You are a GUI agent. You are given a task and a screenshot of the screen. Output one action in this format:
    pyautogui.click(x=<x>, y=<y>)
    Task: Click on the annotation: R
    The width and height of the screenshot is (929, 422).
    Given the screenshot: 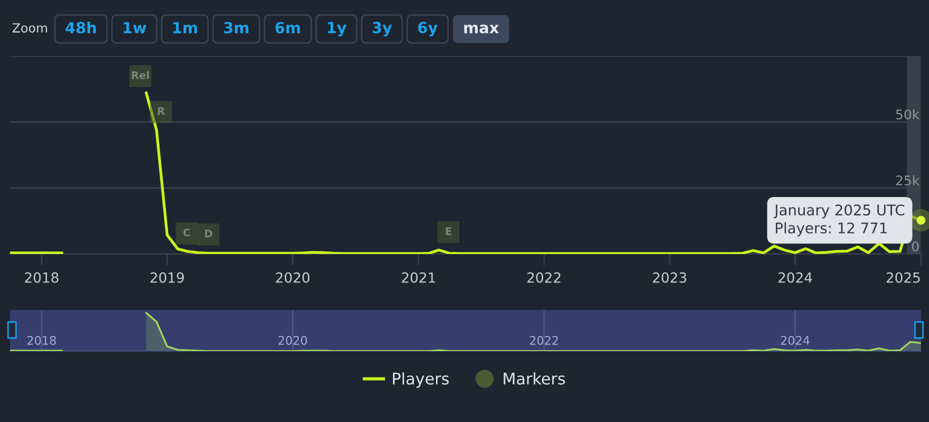 What is the action you would take?
    pyautogui.click(x=161, y=111)
    